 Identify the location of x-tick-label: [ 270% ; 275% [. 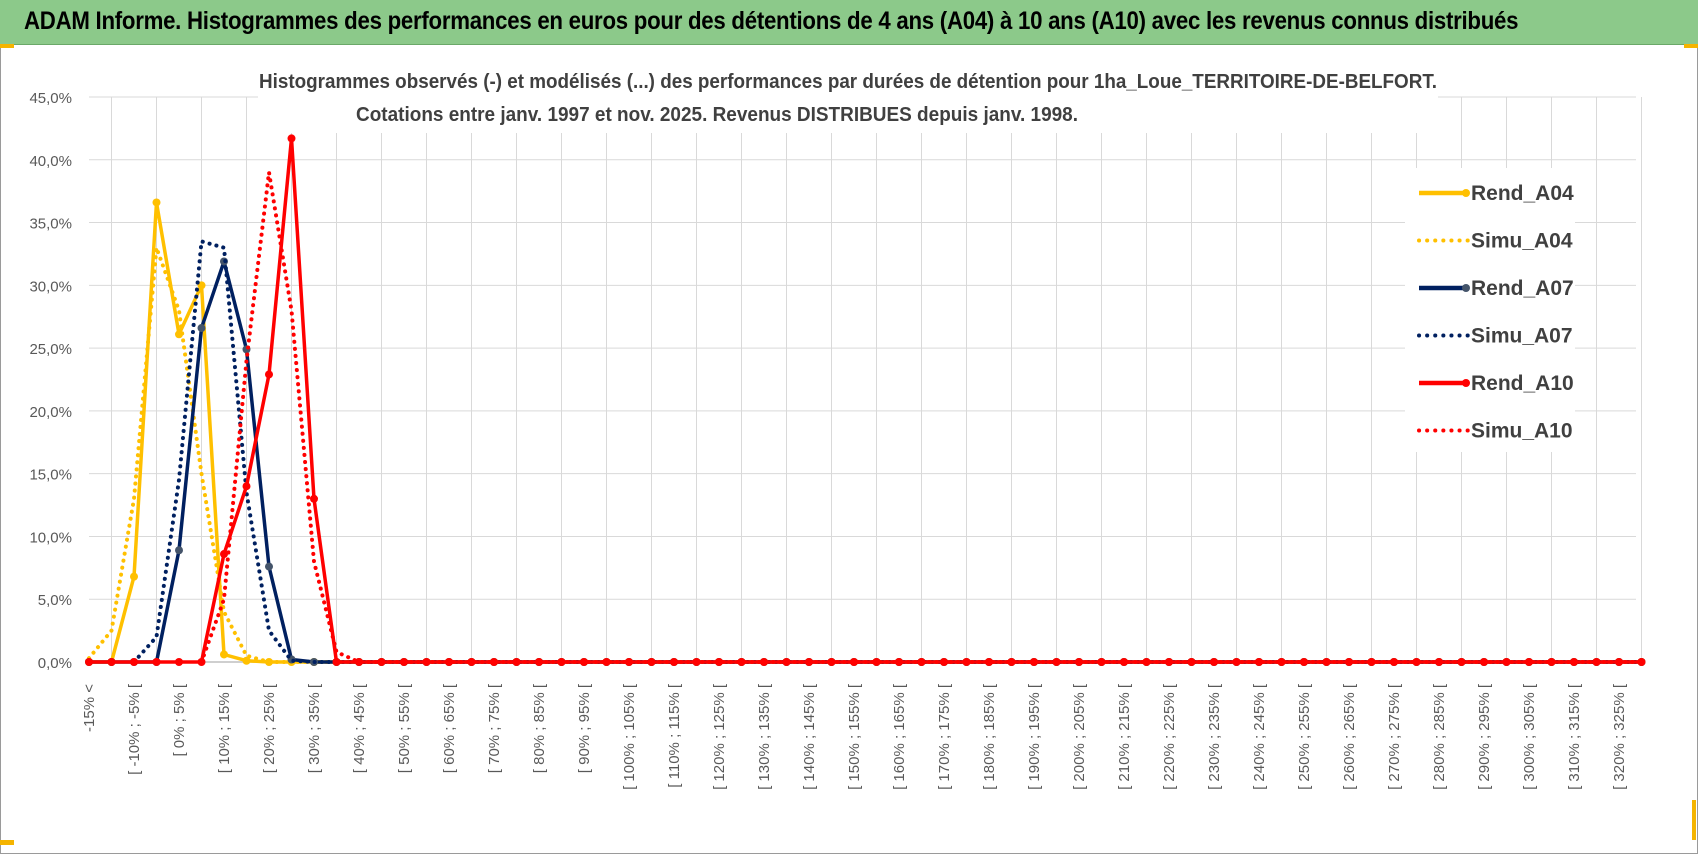
(1394, 736).